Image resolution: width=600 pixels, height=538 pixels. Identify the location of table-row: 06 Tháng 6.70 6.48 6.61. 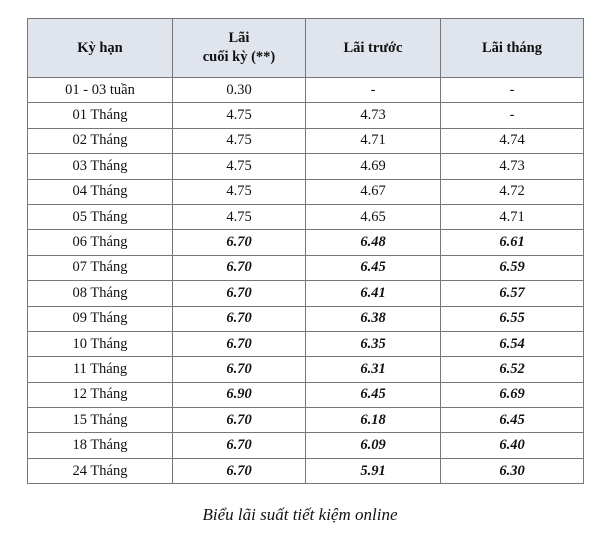
(305, 242).